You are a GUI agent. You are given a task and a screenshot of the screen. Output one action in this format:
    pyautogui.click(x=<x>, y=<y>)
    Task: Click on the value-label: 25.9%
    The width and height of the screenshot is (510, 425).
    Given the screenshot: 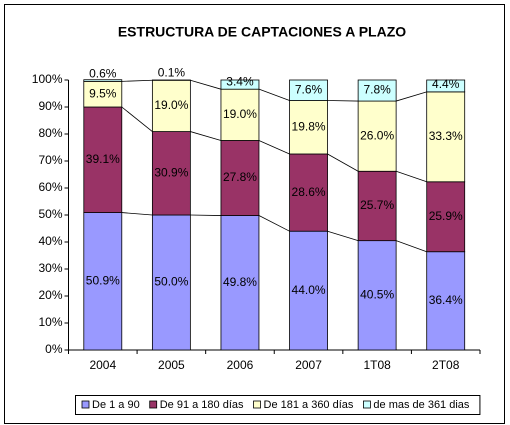 What is the action you would take?
    pyautogui.click(x=446, y=216)
    